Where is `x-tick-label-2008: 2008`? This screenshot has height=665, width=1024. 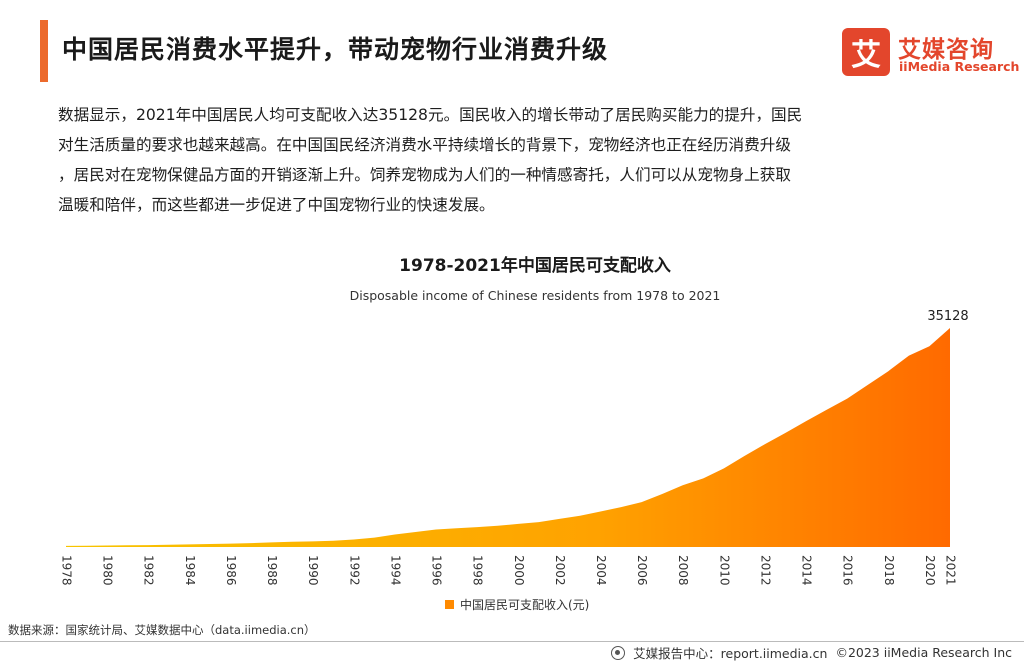 x-tick-label-2008: 2008 is located at coordinates (683, 570).